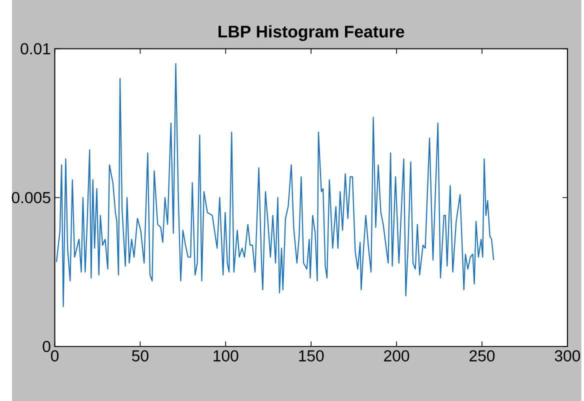  Describe the element at coordinates (54, 356) in the screenshot. I see `x-tick-label: 0` at that location.